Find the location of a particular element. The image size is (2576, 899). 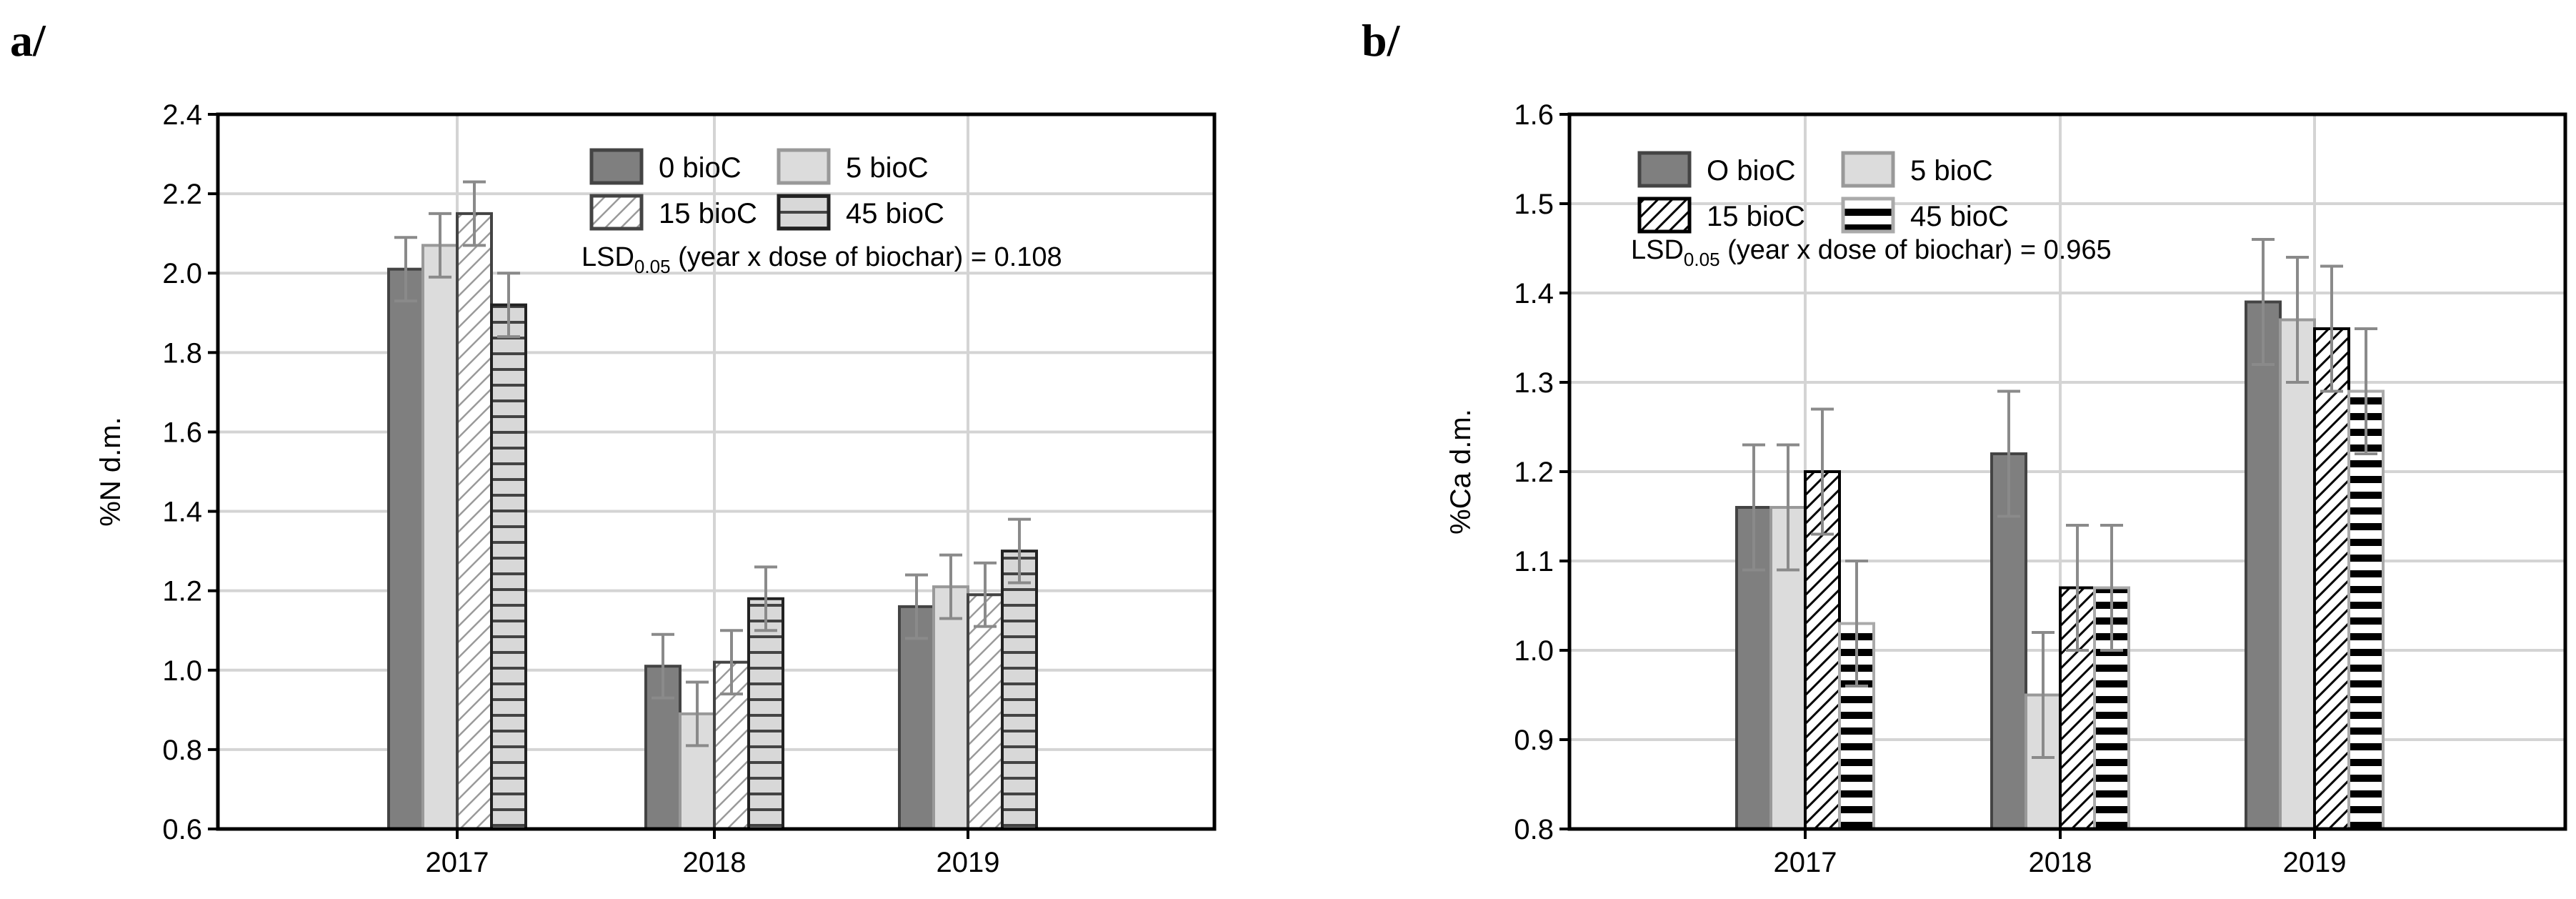

y-tick-label: 1.1 is located at coordinates (1534, 561).